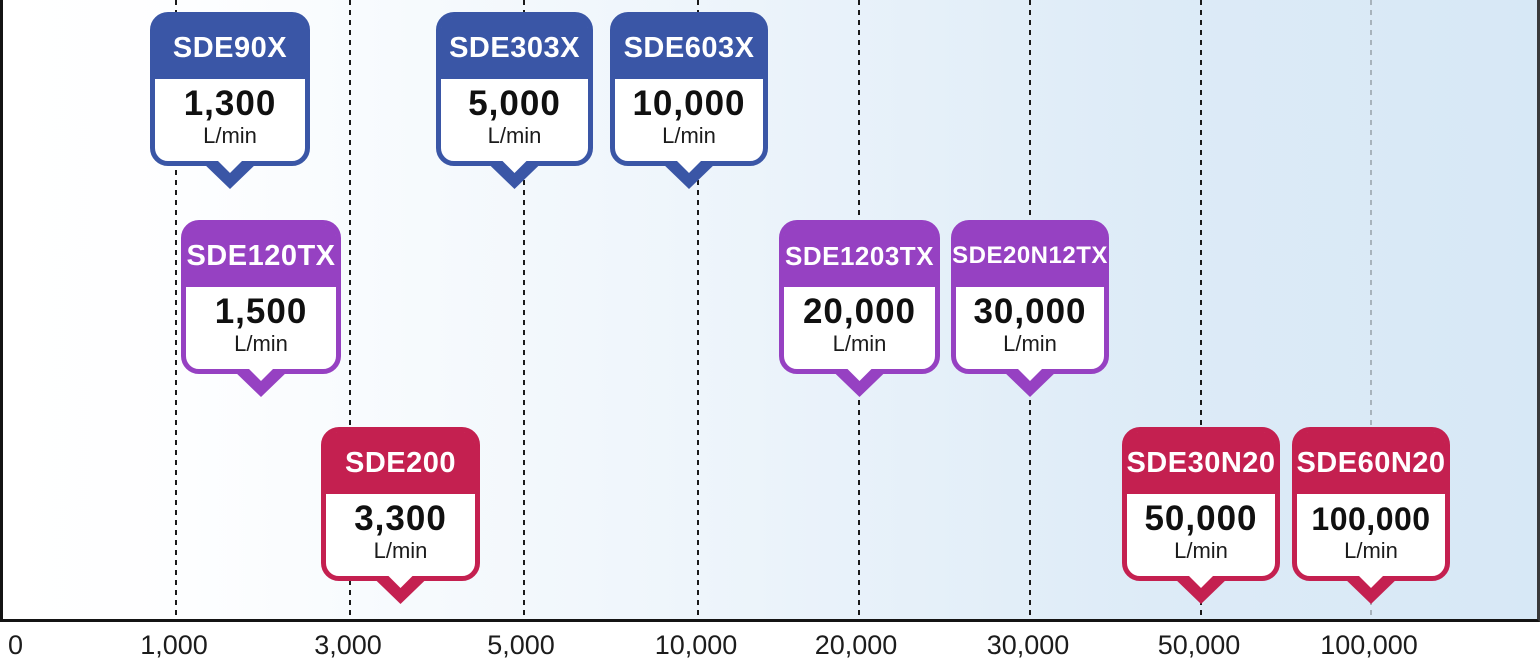 The image size is (1540, 658). Describe the element at coordinates (174, 644) in the screenshot. I see `x-tick-1000: 1,000` at that location.